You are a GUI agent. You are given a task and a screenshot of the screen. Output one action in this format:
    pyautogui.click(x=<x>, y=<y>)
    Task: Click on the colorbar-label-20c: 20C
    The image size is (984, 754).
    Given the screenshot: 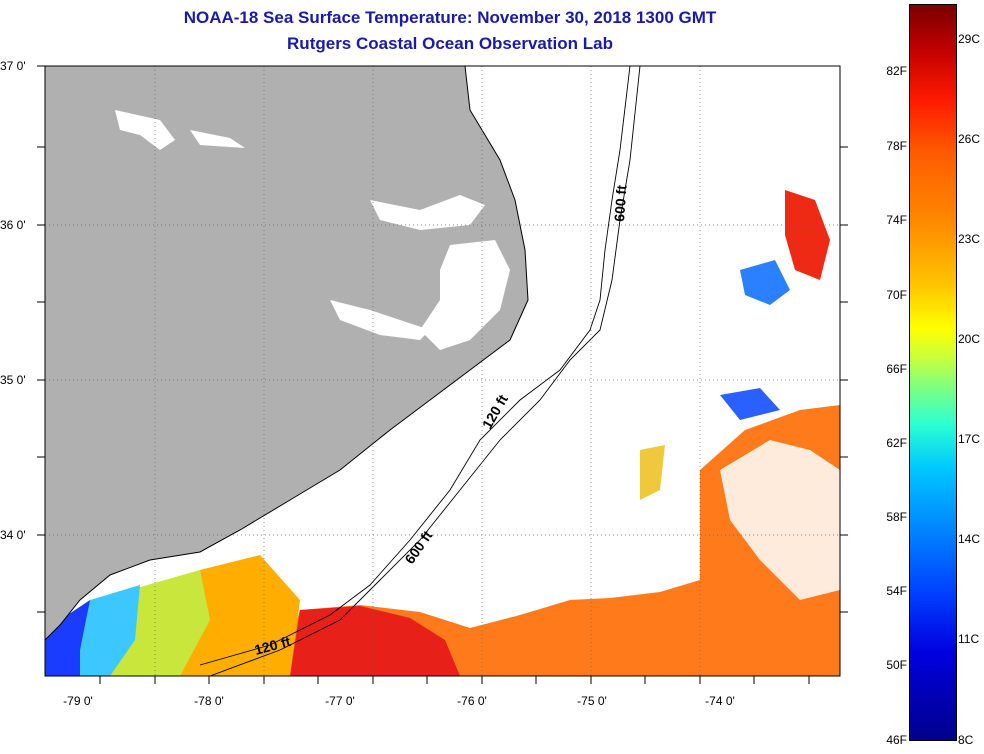 What is the action you would take?
    pyautogui.click(x=969, y=339)
    